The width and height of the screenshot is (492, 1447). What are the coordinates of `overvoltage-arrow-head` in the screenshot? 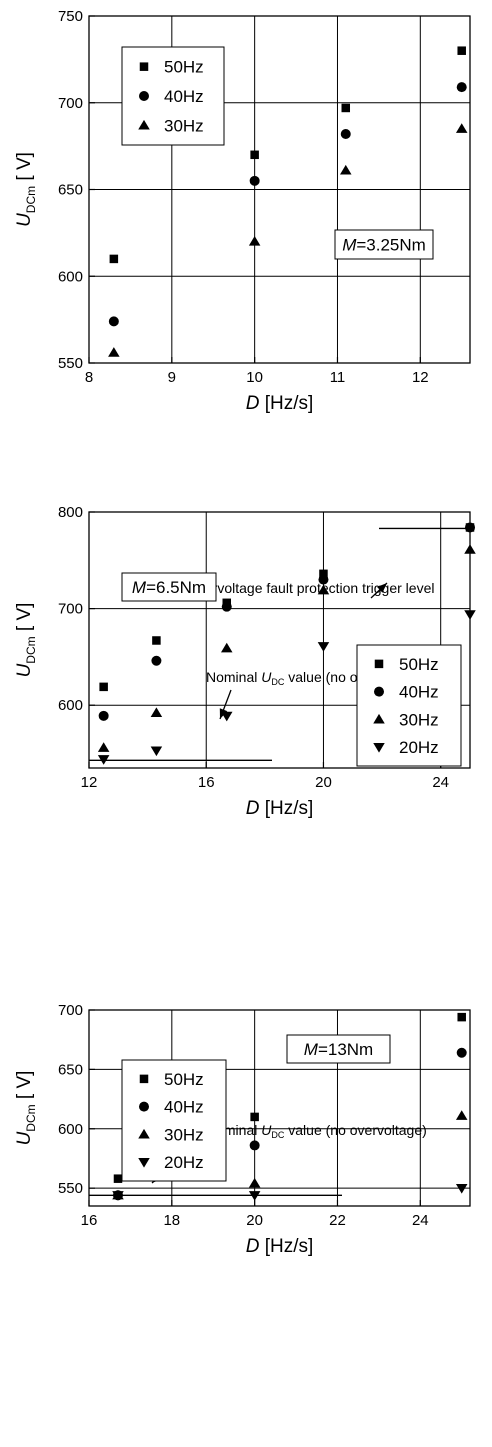 It's located at (381, 588).